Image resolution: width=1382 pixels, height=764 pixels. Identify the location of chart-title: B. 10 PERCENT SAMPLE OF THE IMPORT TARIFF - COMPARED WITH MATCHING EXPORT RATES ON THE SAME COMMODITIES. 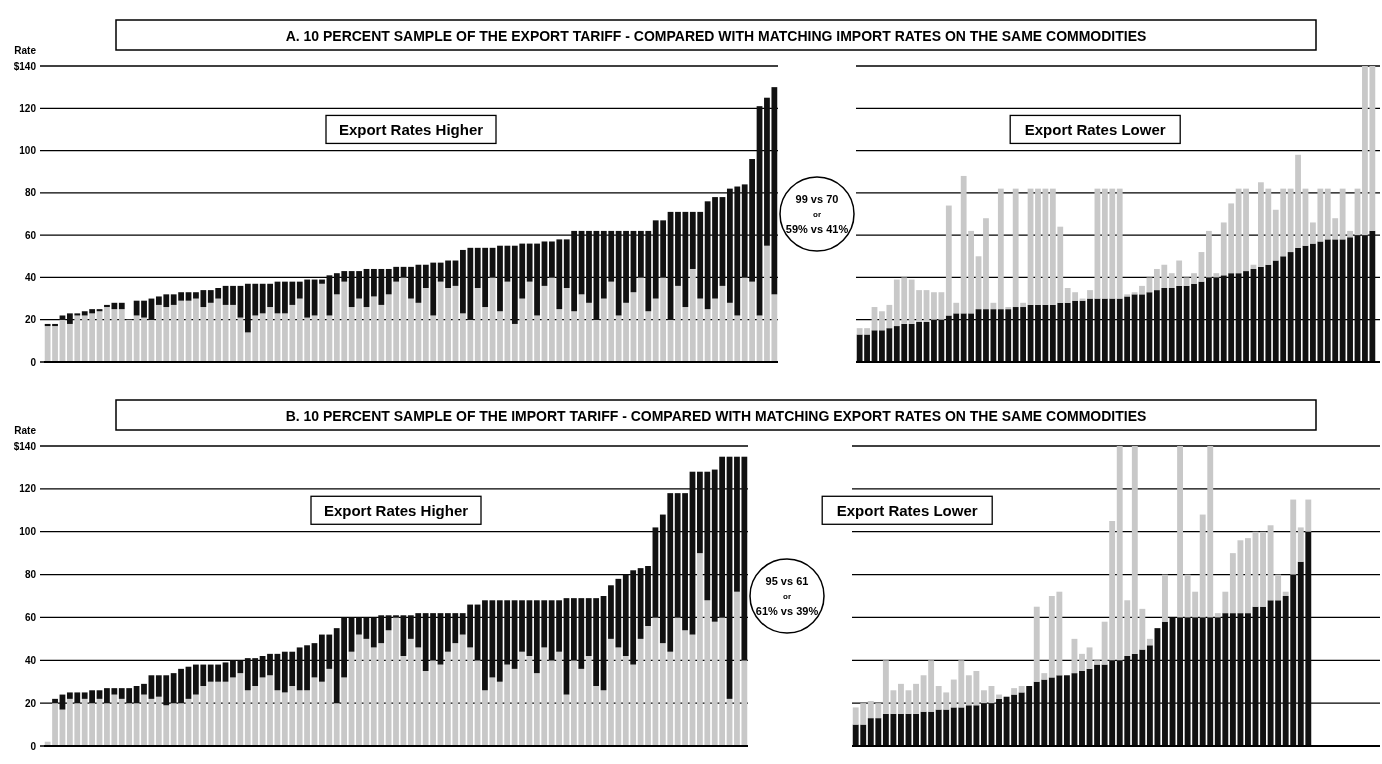
(716, 416).